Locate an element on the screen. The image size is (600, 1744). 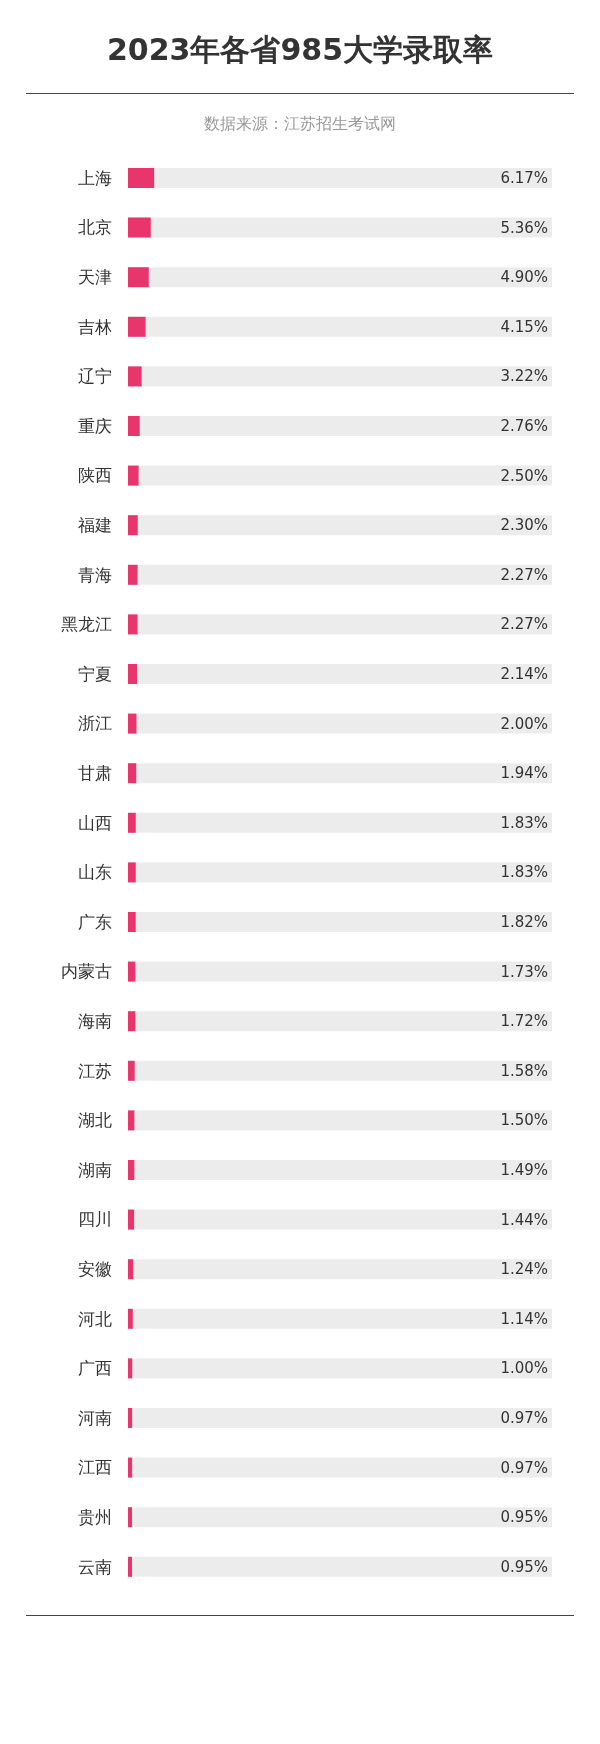
y-tick-label: 安徽 is located at coordinates (95, 1269).